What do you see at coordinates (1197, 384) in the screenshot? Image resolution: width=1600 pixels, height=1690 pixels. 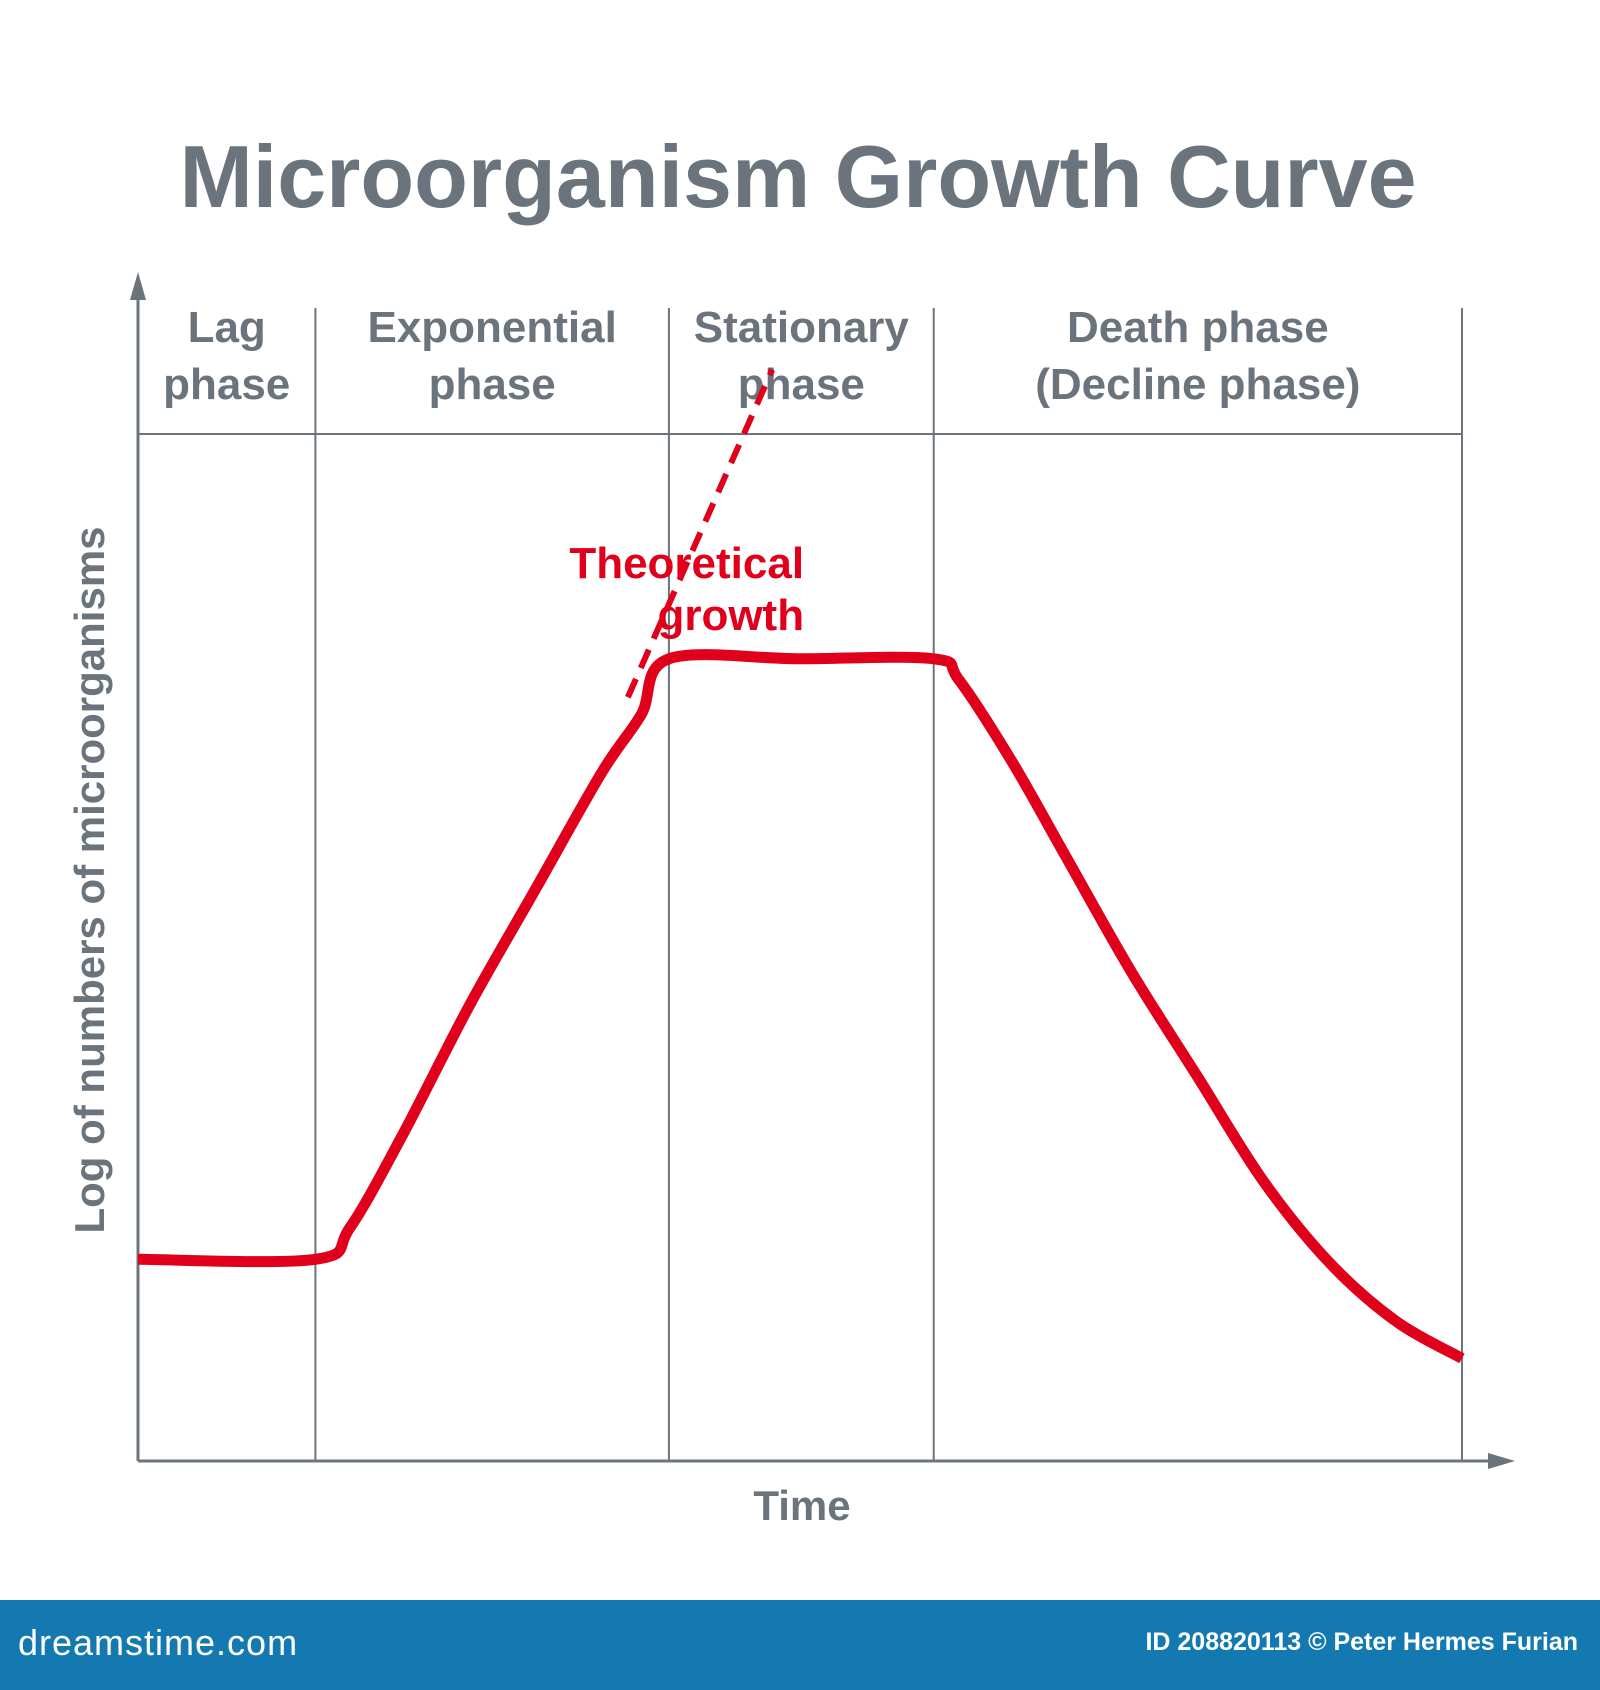 I see `phase-label: (Decline phase)` at bounding box center [1197, 384].